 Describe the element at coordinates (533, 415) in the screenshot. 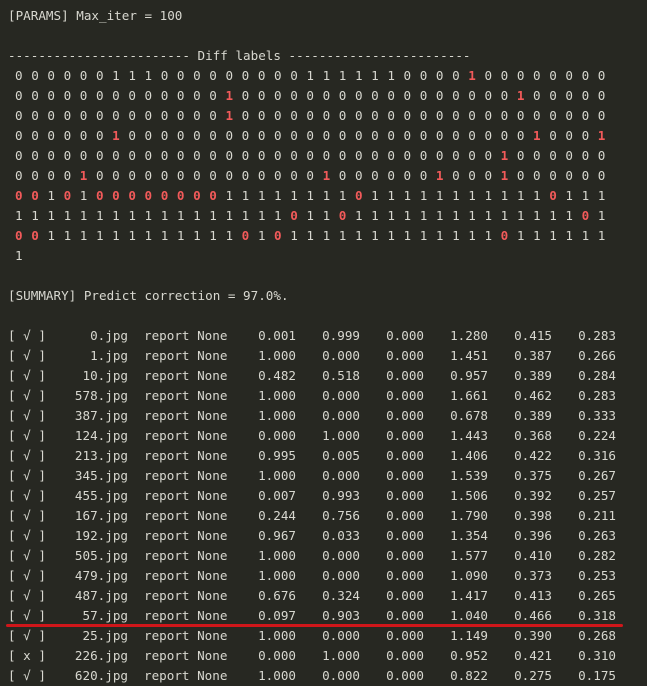

I see `result-value: 0.389` at that location.